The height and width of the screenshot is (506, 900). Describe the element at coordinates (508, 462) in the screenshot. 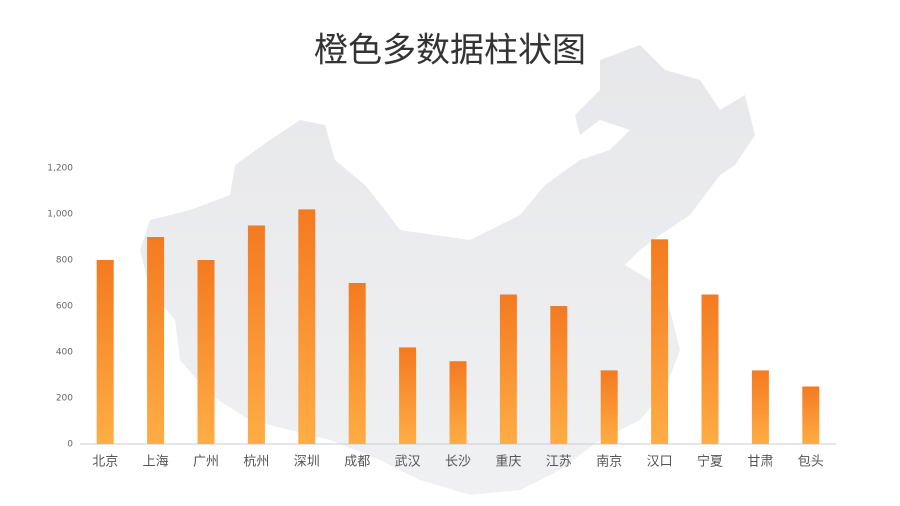

I see `x-tick-label: 重庆` at that location.